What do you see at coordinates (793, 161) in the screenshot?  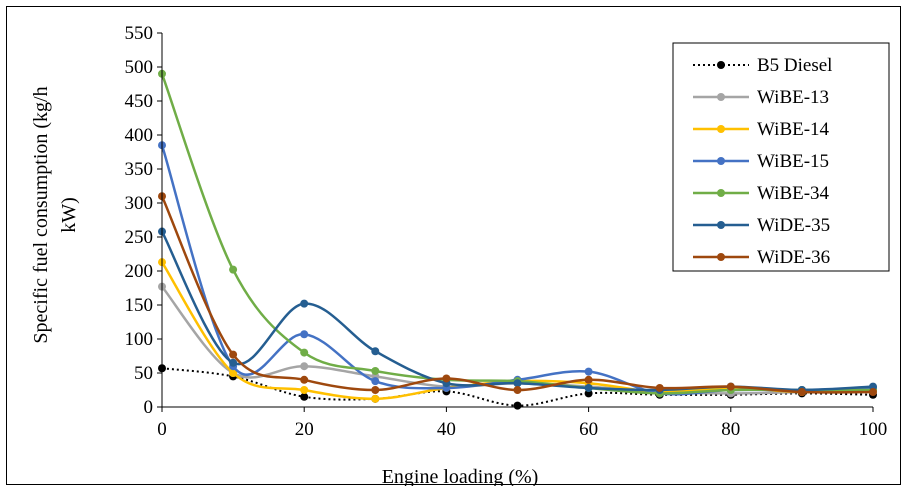 I see `legend-label: WiBE-15` at bounding box center [793, 161].